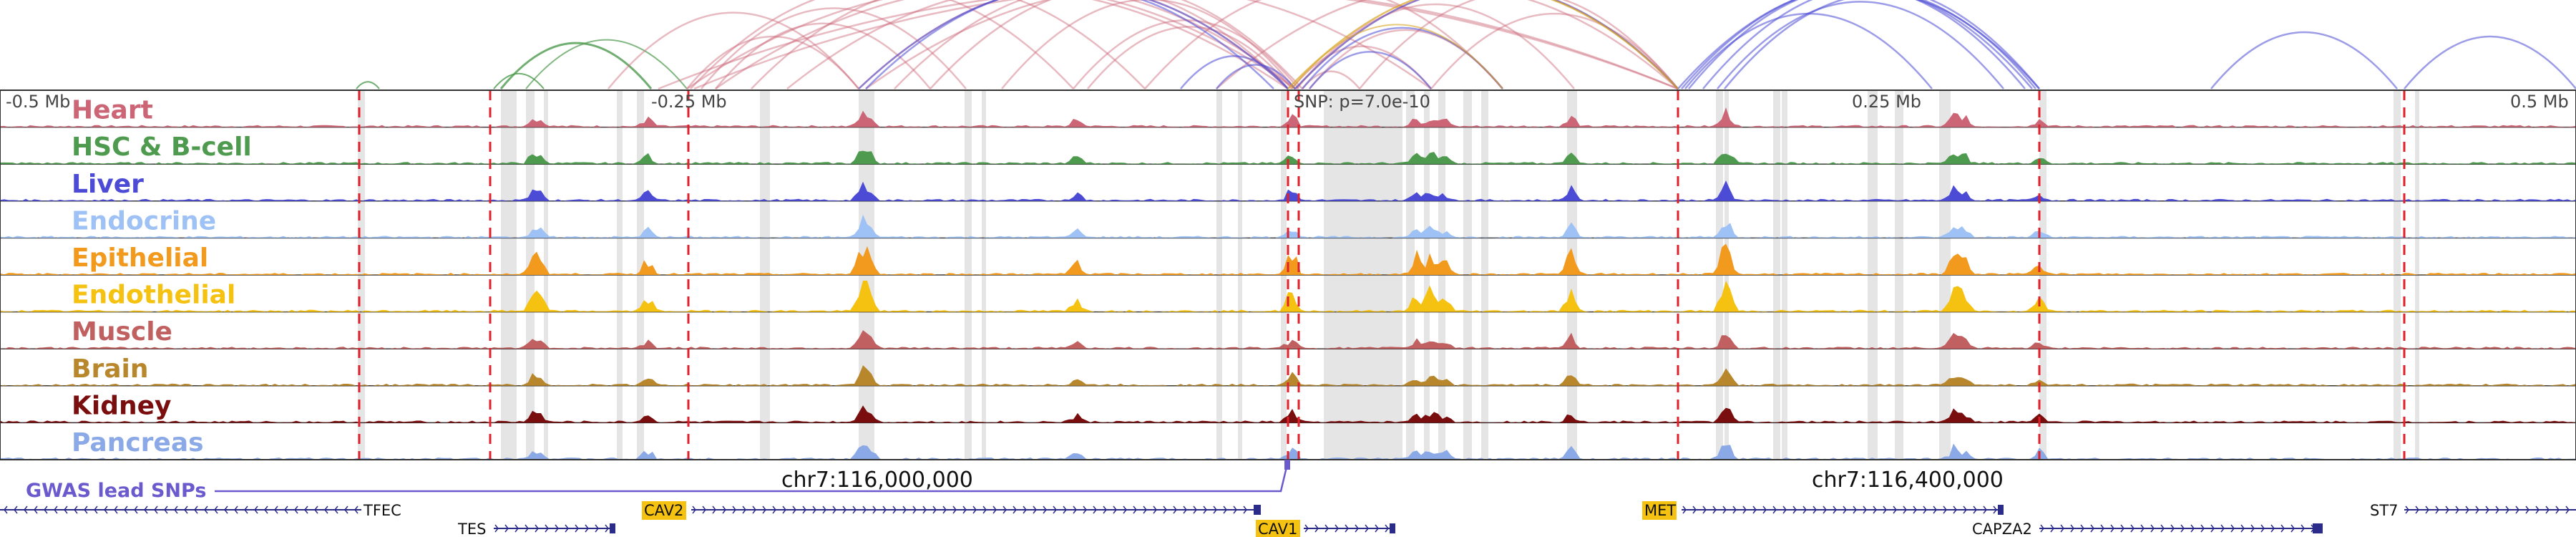  What do you see at coordinates (689, 102) in the screenshot?
I see `axis-label-mid-left: -0.25 Mb` at bounding box center [689, 102].